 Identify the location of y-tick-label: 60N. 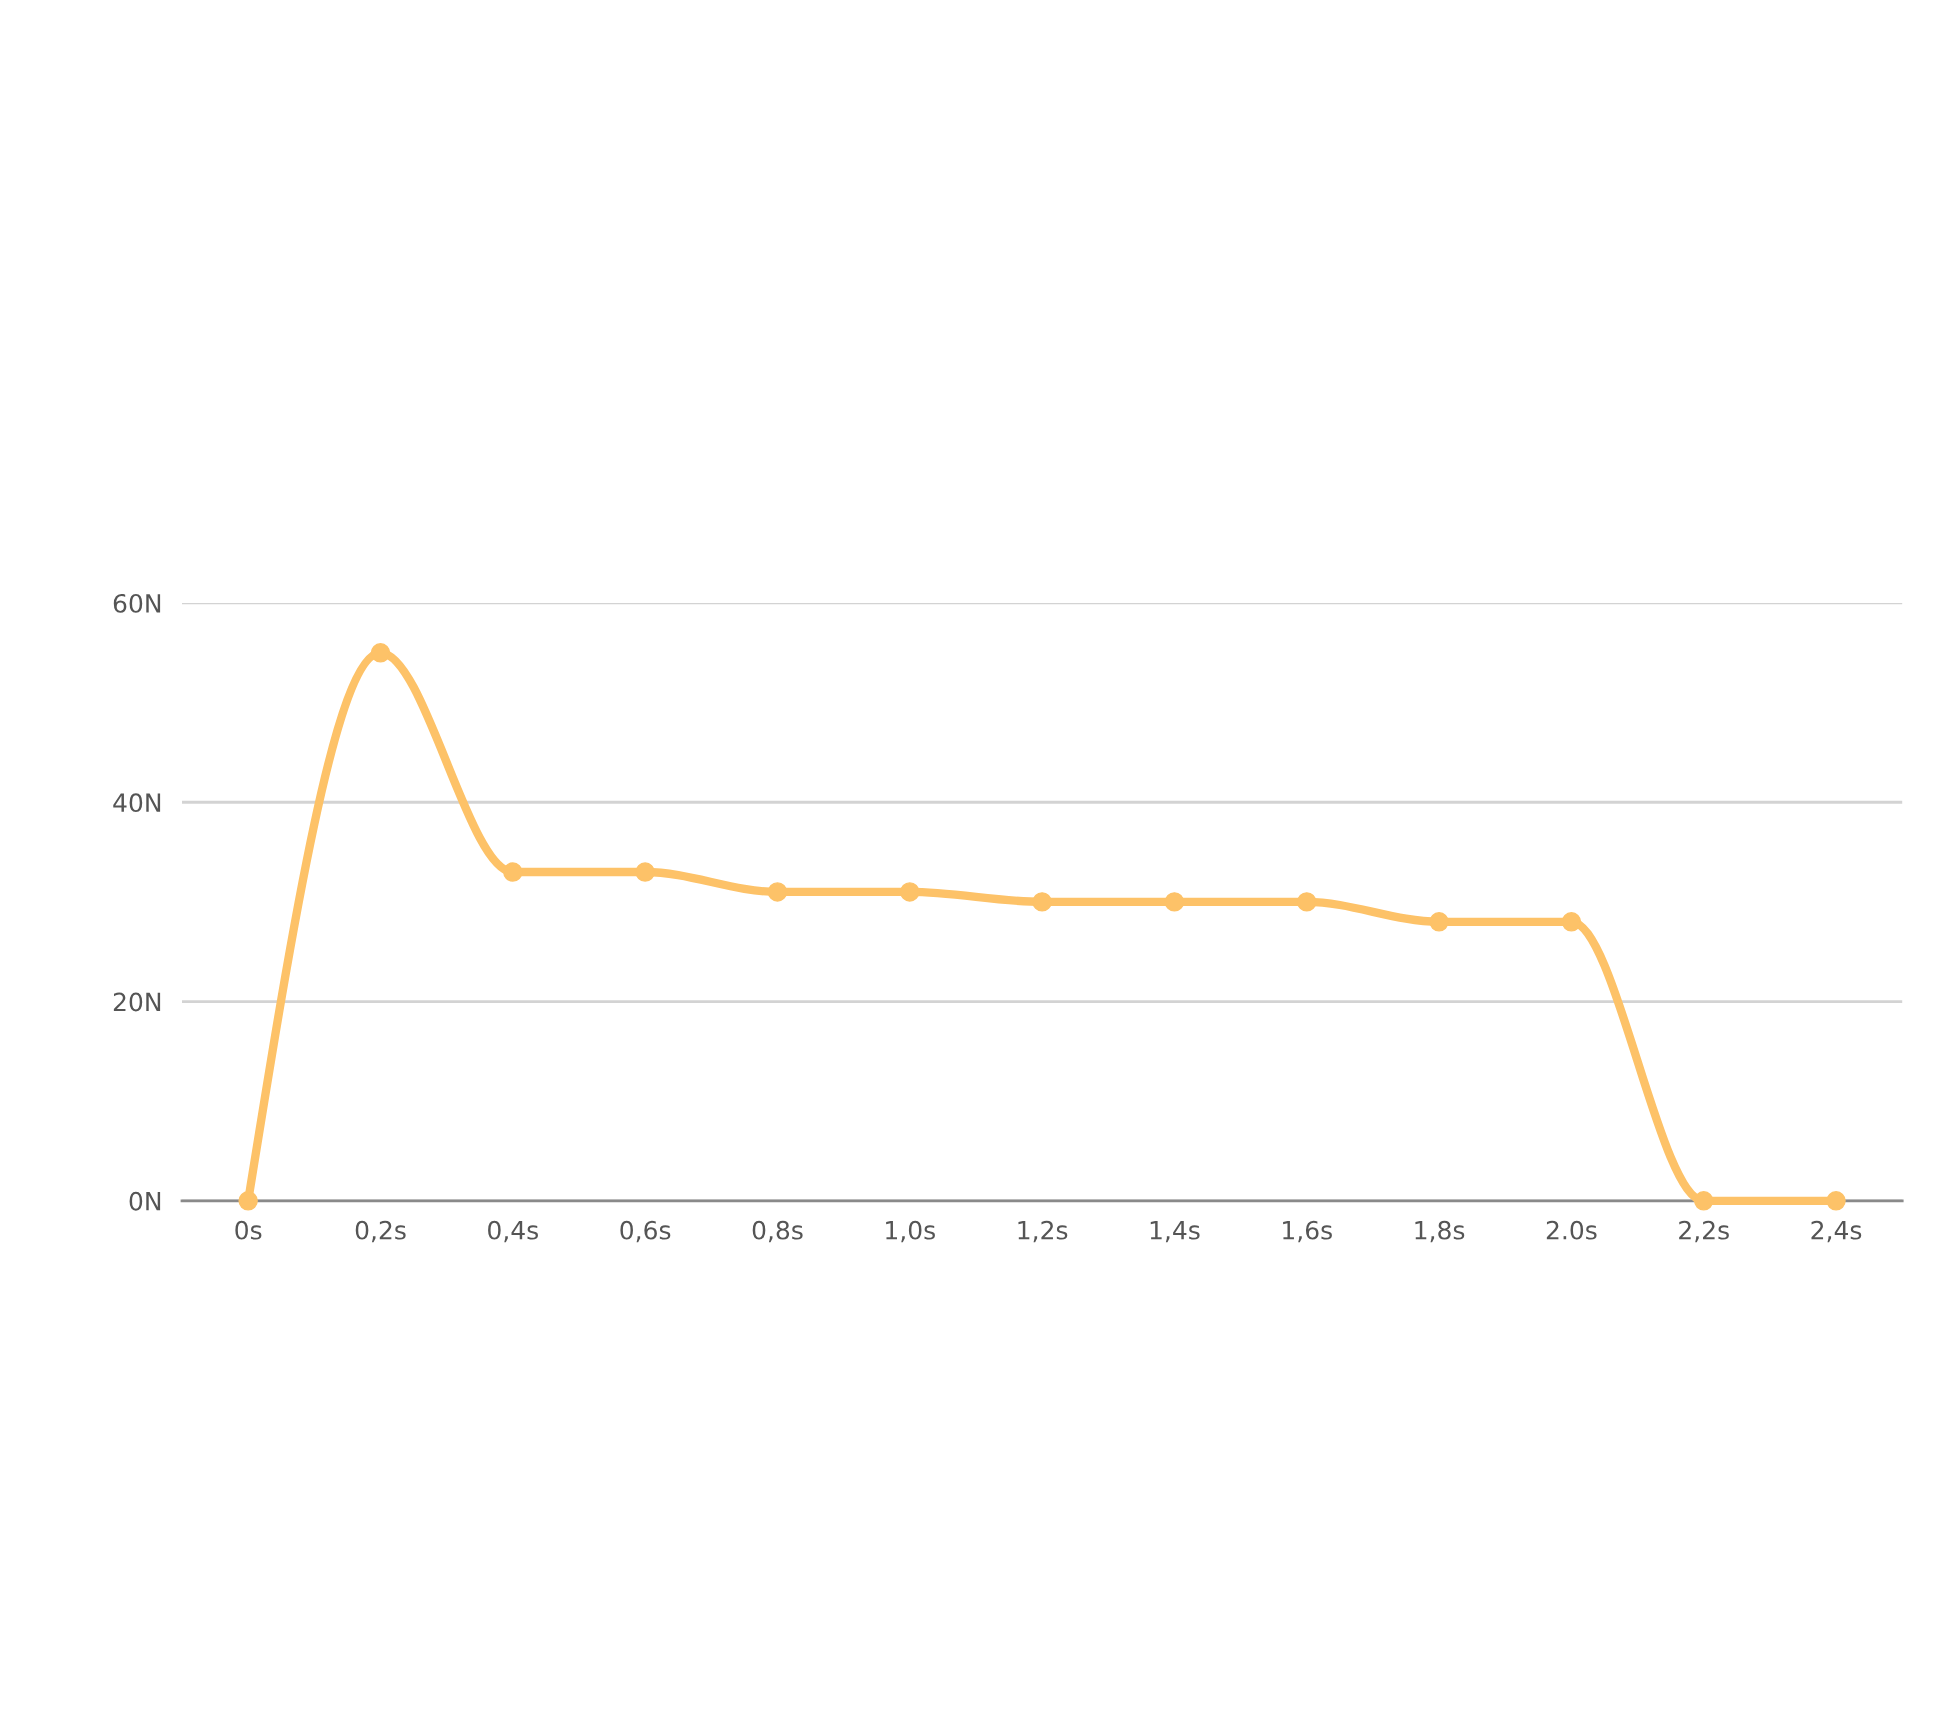
(137, 603).